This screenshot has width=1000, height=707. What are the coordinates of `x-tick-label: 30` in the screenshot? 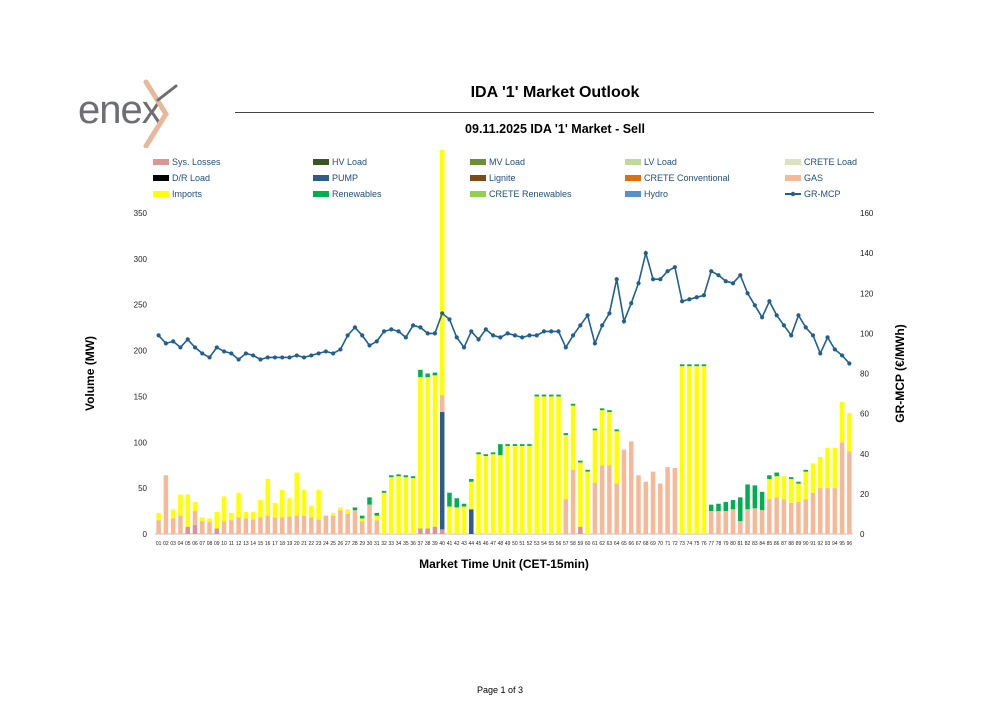 It's located at (370, 544).